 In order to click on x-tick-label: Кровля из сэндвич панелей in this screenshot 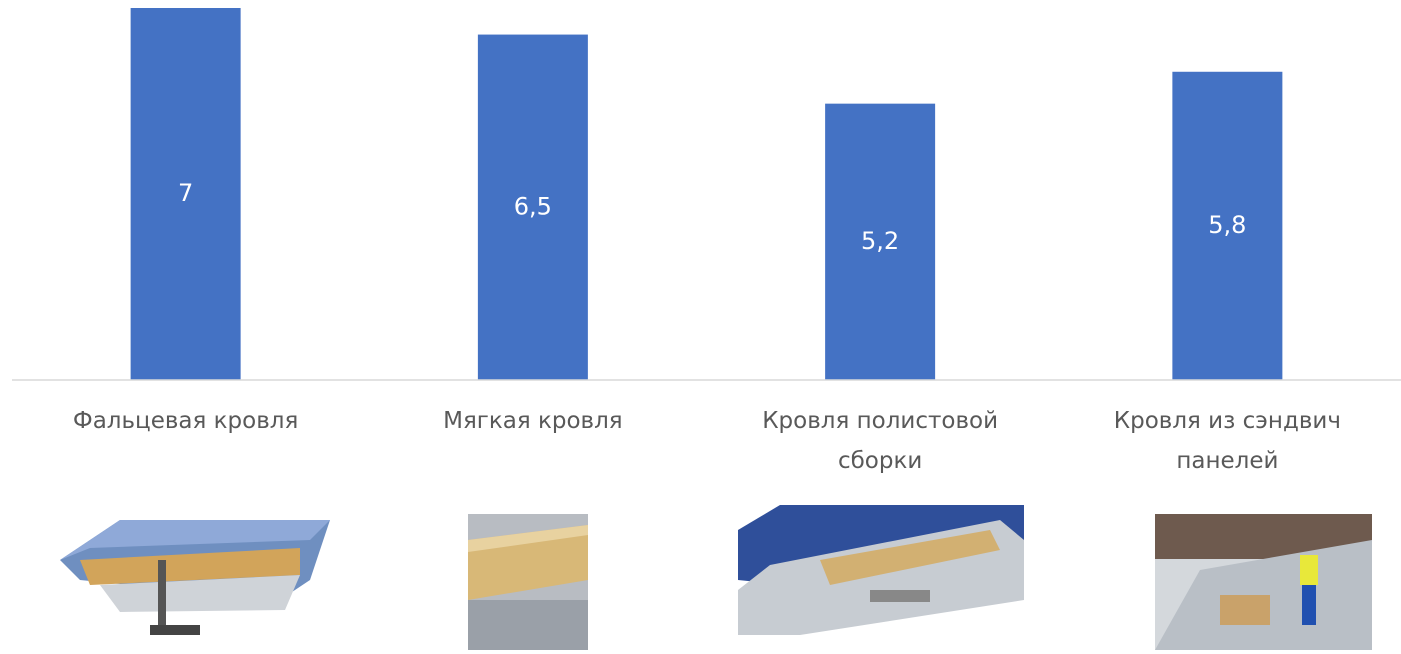, I will do `click(1227, 441)`.